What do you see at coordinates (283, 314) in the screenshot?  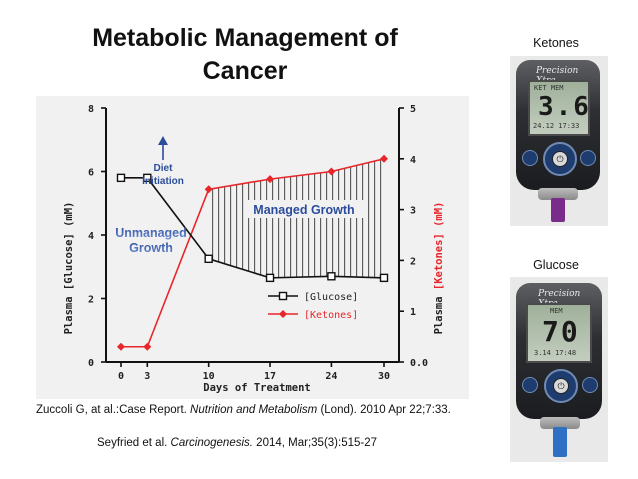 I see `legend-ketones-marker` at bounding box center [283, 314].